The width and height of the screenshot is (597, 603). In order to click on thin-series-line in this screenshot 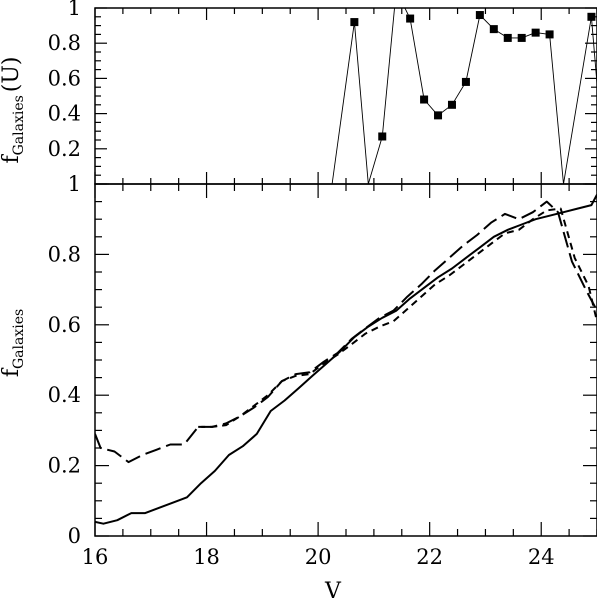, I will do `click(464, 96)`.